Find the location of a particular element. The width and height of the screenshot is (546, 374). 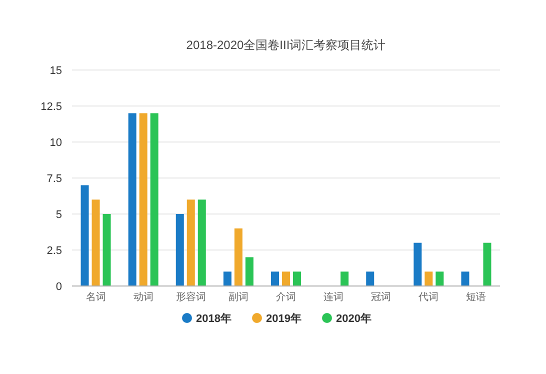

y-tick-label: 2.5 is located at coordinates (54, 251).